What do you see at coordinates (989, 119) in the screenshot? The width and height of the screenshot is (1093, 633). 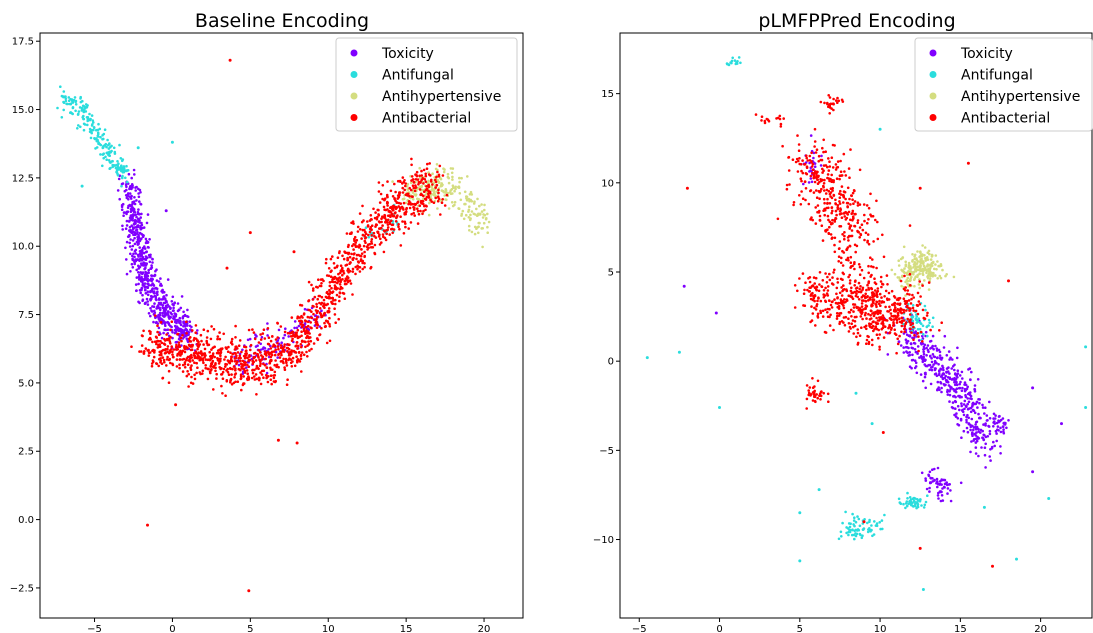 I see `legend-item-antibacterial: Antibacterial` at bounding box center [989, 119].